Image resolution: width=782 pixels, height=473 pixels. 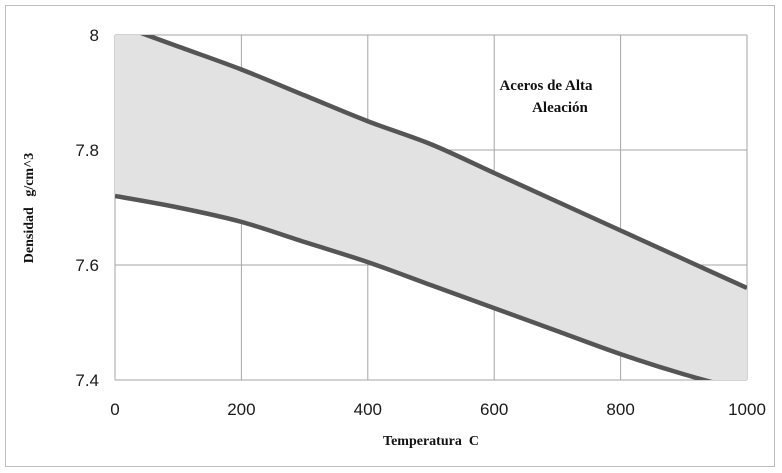 I want to click on y-axis-title: Densidad g/cm^3, so click(x=29, y=208).